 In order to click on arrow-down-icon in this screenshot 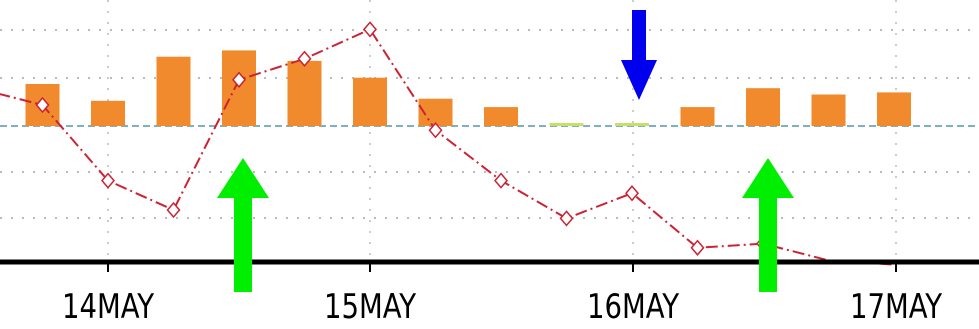, I will do `click(639, 55)`.